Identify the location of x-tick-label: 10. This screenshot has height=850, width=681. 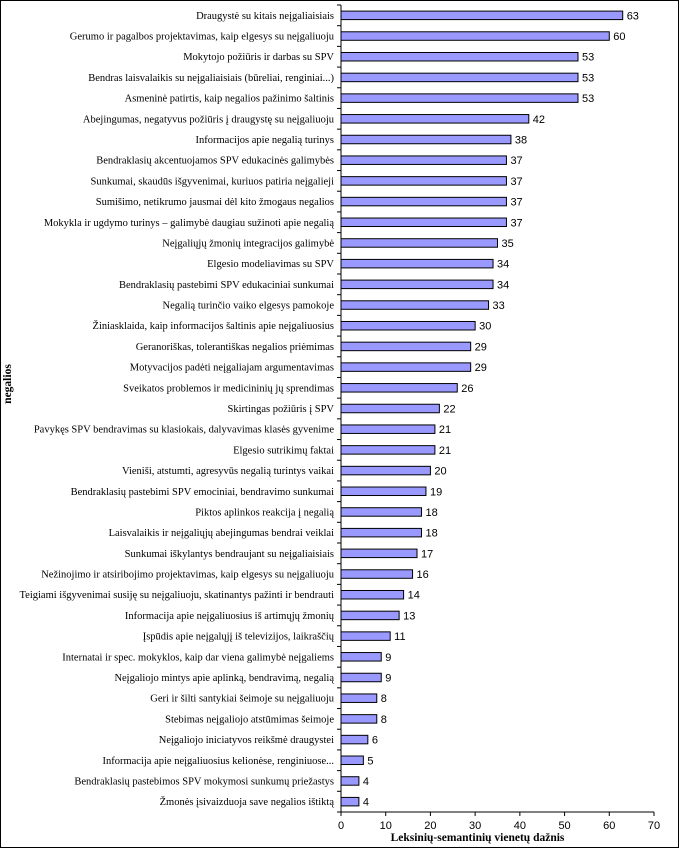
(386, 826).